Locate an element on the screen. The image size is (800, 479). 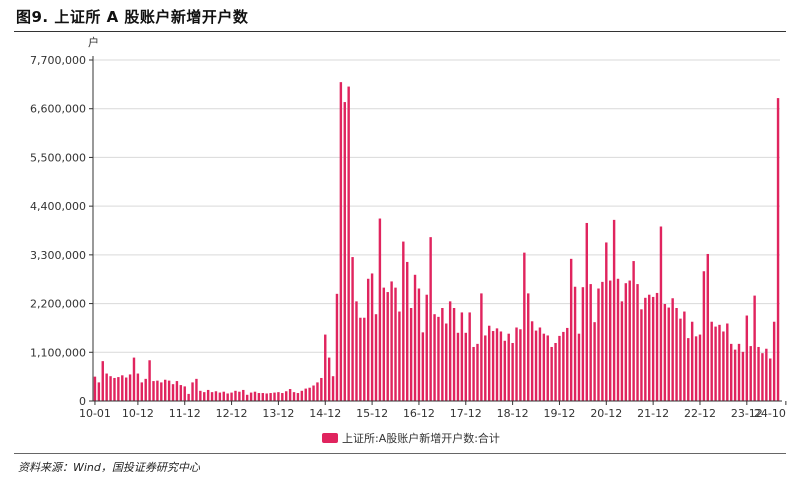
y-tick-label: 3,300,000 is located at coordinates (58, 255).